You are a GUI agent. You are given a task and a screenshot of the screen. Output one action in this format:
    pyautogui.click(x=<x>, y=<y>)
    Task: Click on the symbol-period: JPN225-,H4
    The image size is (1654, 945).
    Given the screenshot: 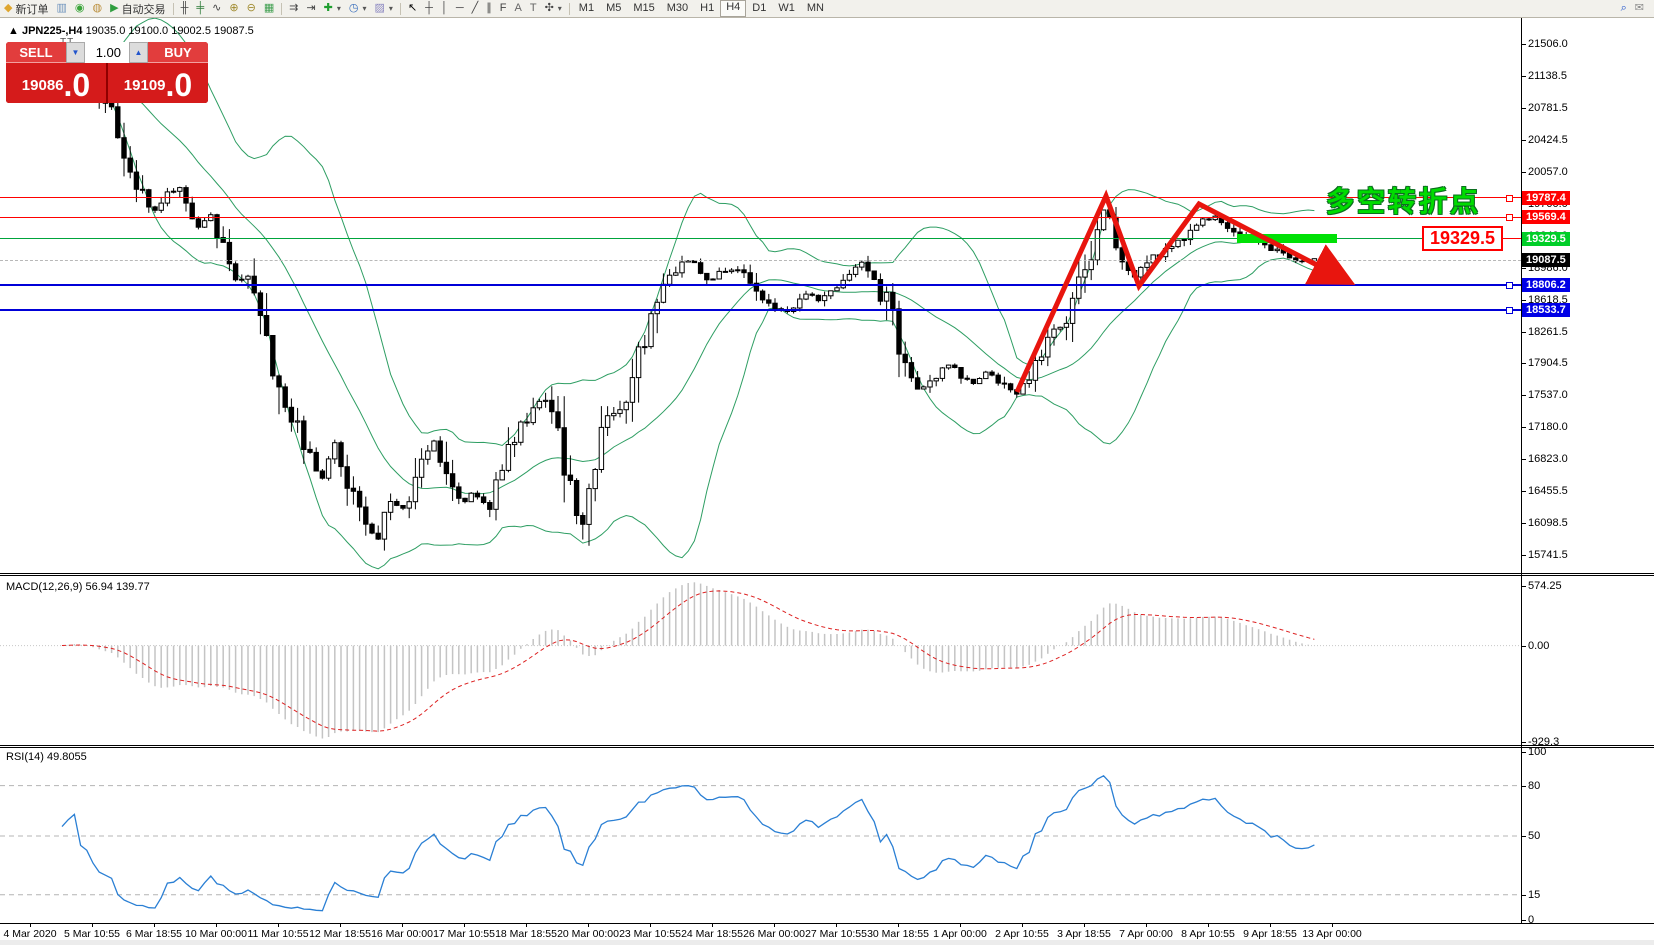 What is the action you would take?
    pyautogui.click(x=52, y=31)
    